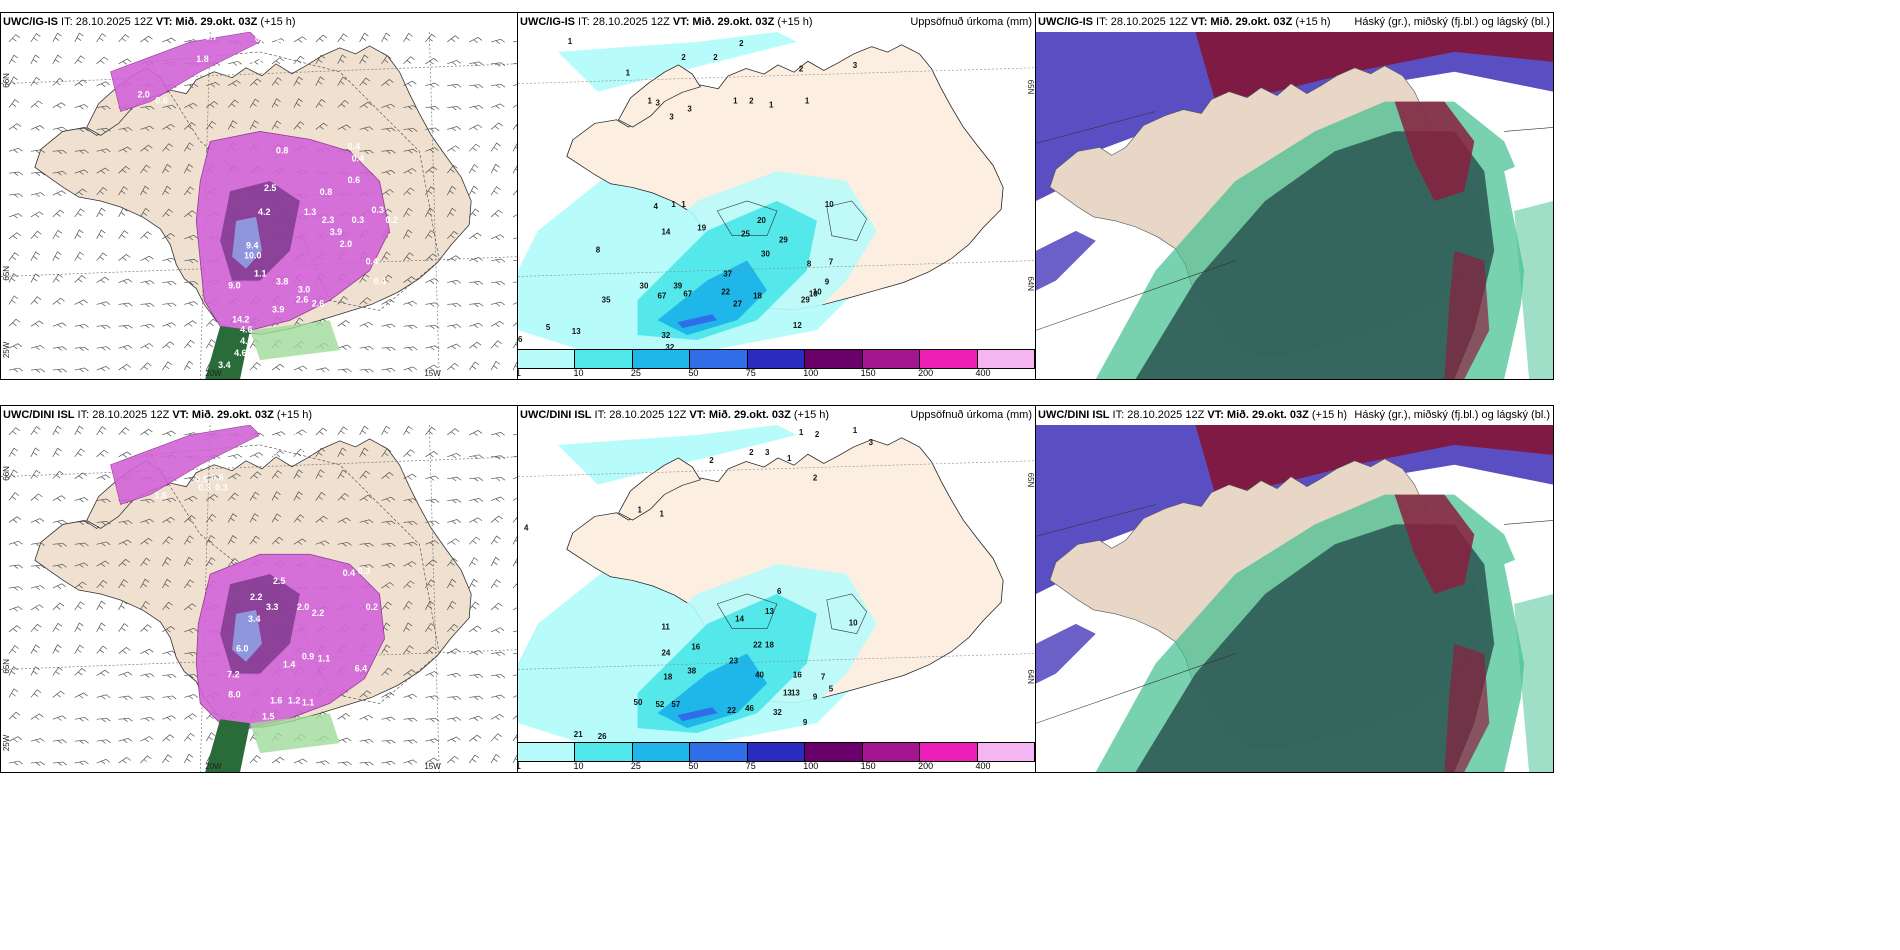 This screenshot has height=950, width=1900. I want to click on map-area, so click(1294, 598).